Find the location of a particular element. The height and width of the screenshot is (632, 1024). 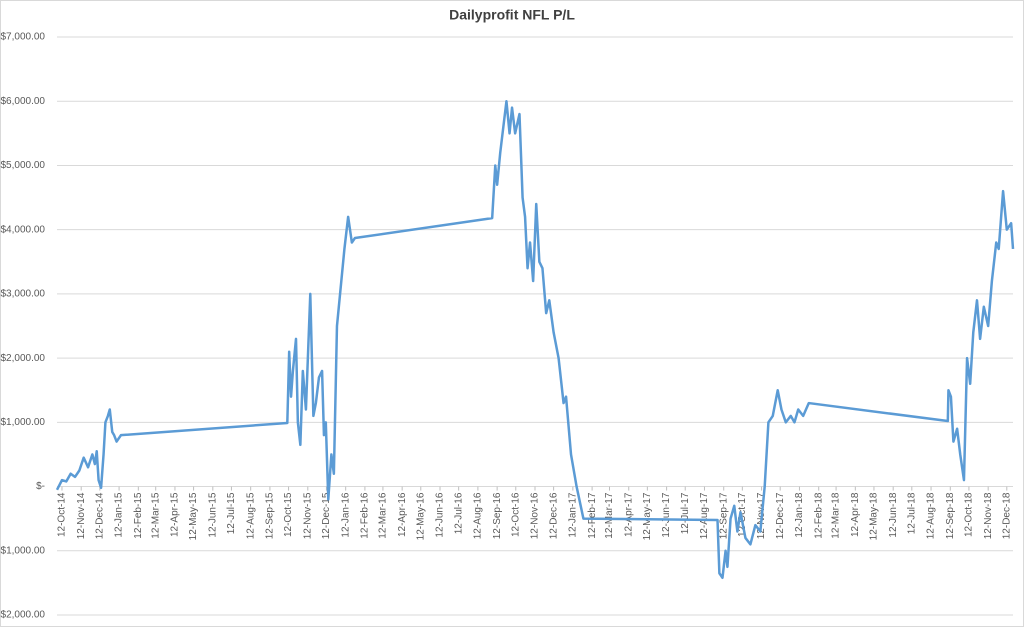

y-tick-label: $4,000.00 is located at coordinates (23, 229).